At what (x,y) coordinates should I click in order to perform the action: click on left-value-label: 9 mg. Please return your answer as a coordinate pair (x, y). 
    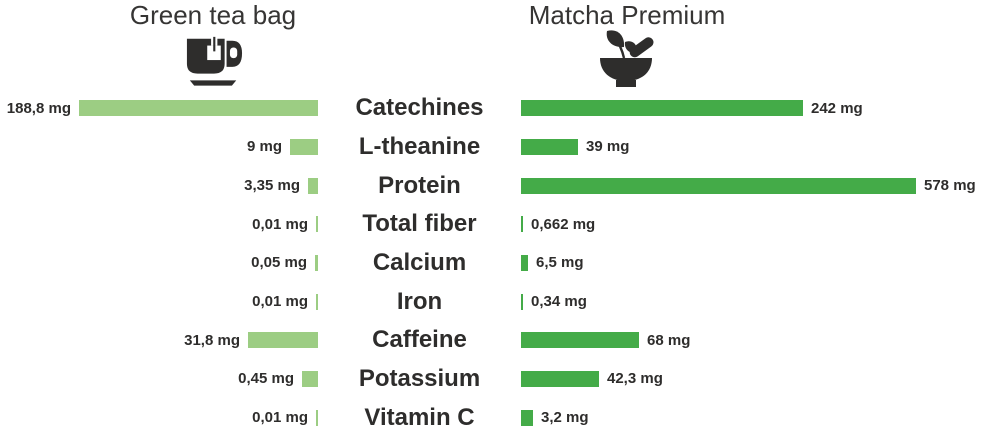
    Looking at the image, I should click on (264, 147).